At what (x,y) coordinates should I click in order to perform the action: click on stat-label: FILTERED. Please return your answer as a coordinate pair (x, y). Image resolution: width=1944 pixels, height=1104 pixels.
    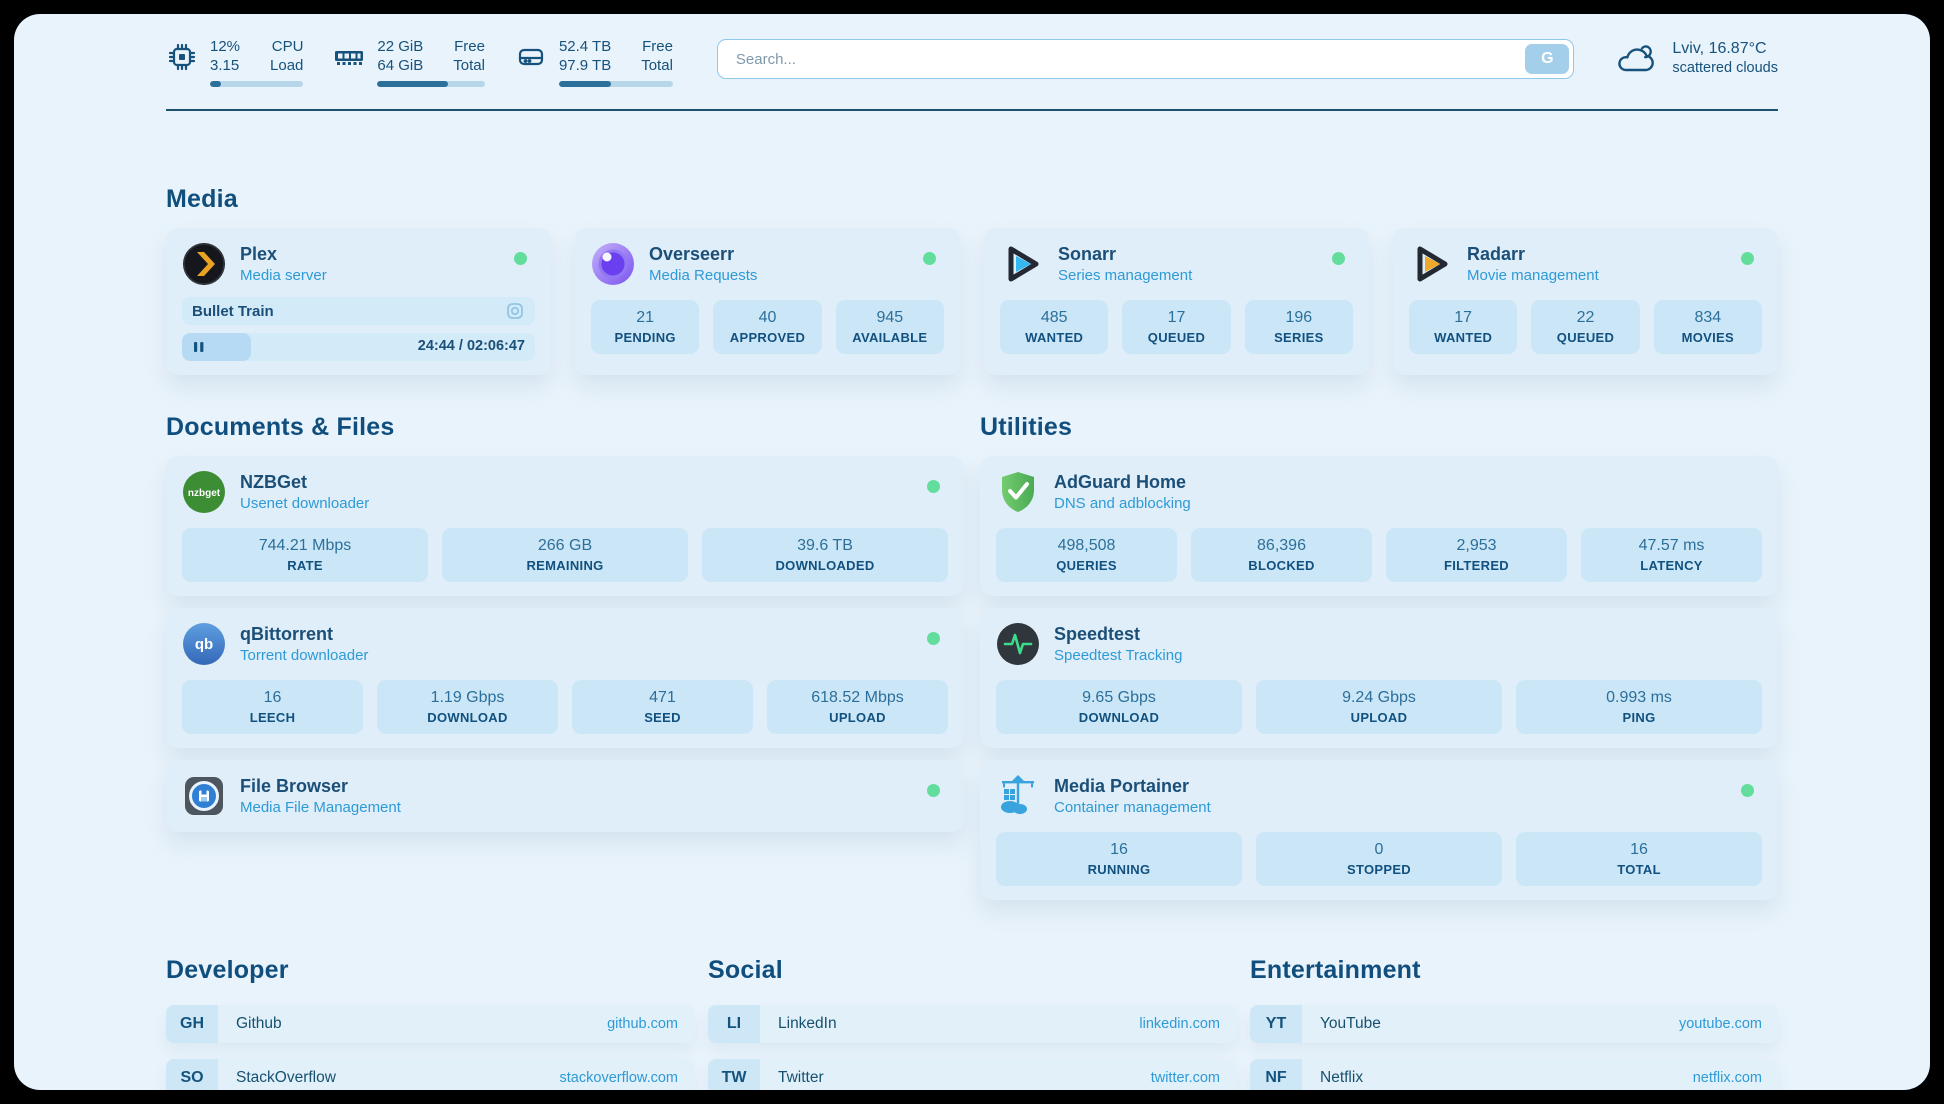
    Looking at the image, I should click on (1476, 565).